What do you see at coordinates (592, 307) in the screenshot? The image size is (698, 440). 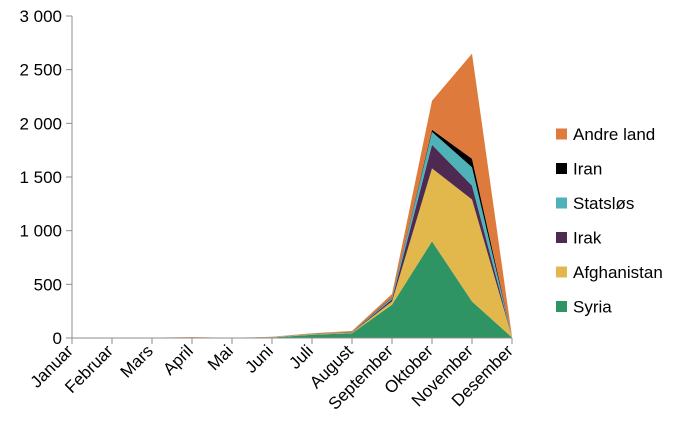 I see `legend-label: Syria` at bounding box center [592, 307].